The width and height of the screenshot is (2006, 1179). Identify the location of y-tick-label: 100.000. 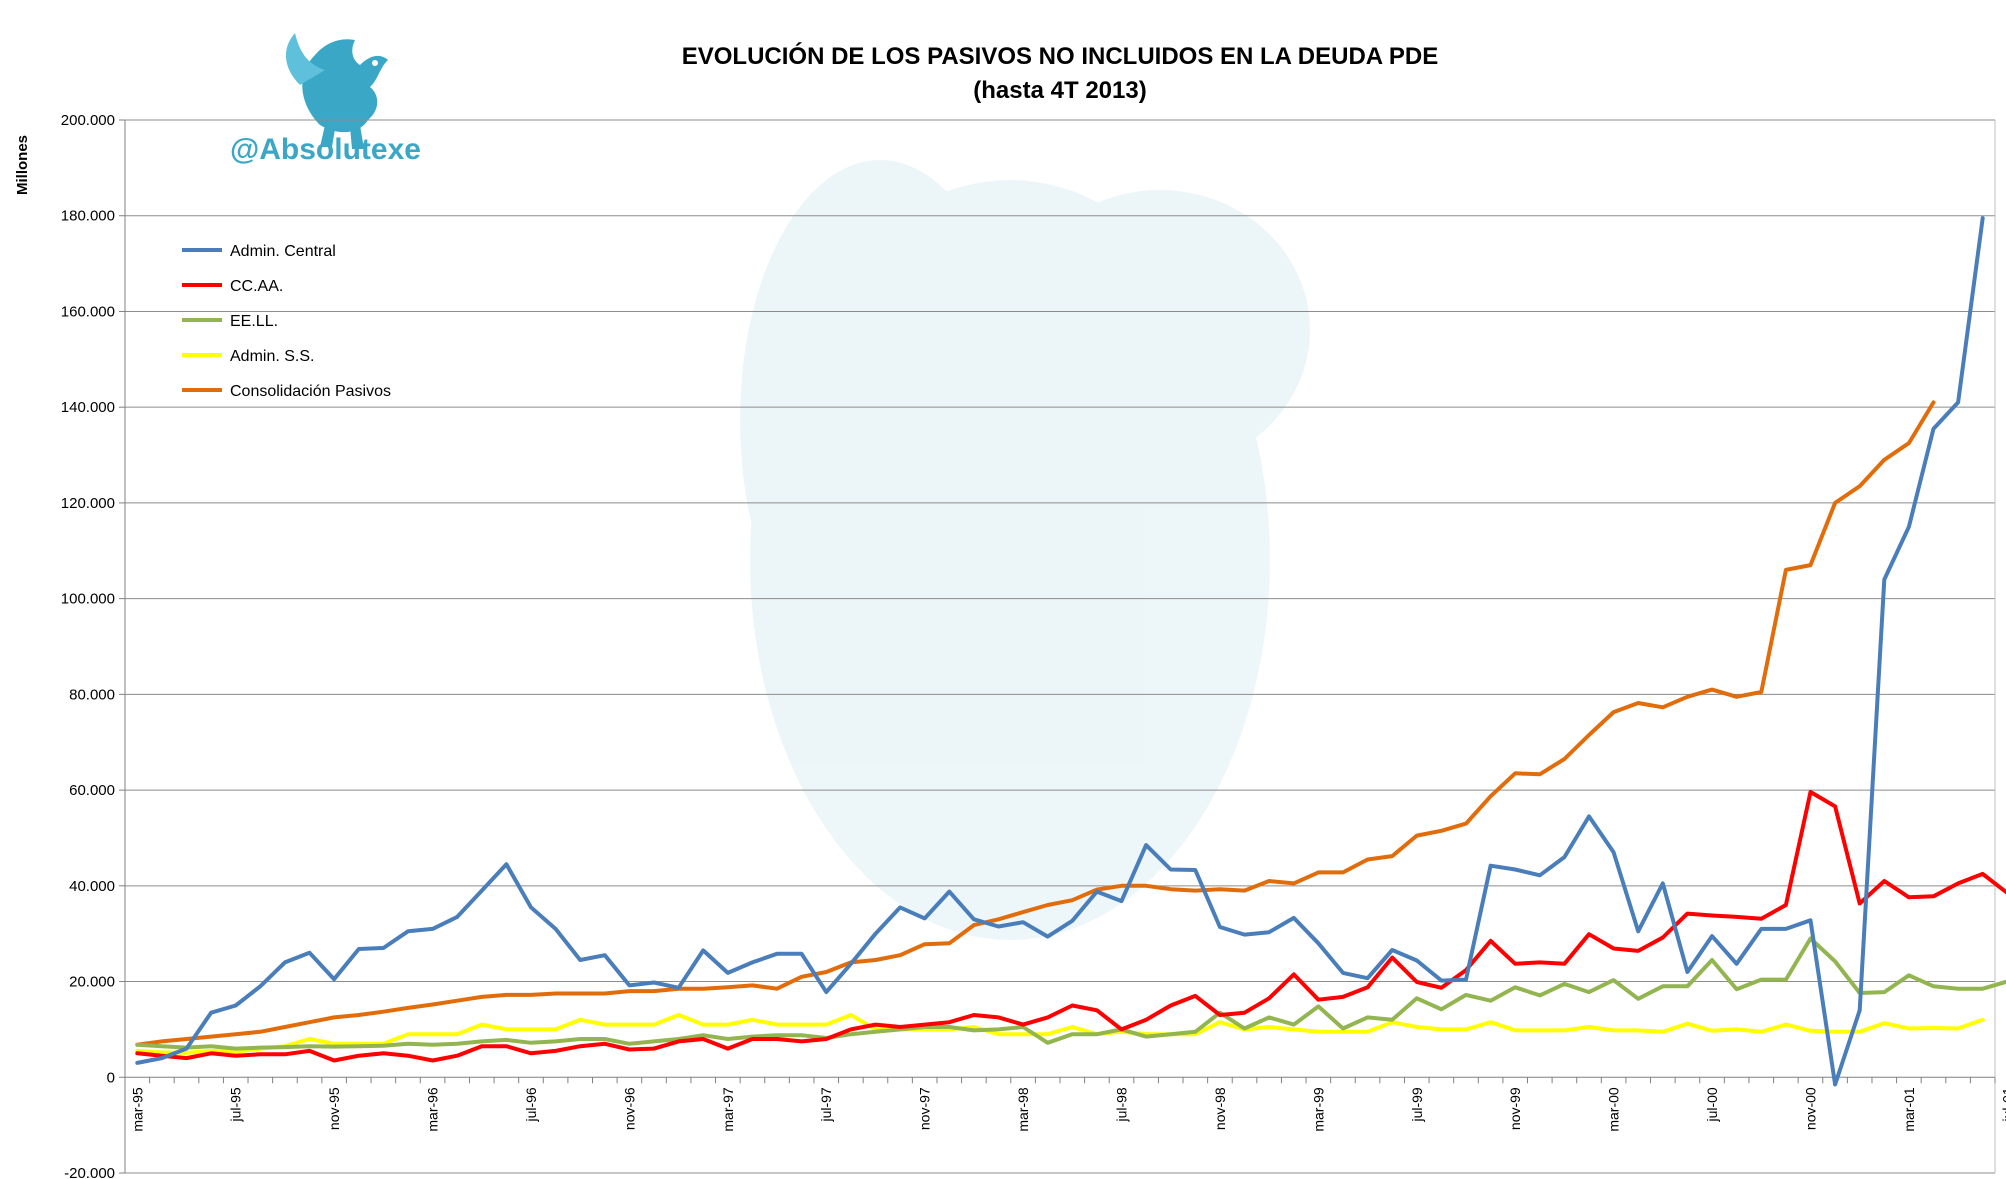
(88, 599).